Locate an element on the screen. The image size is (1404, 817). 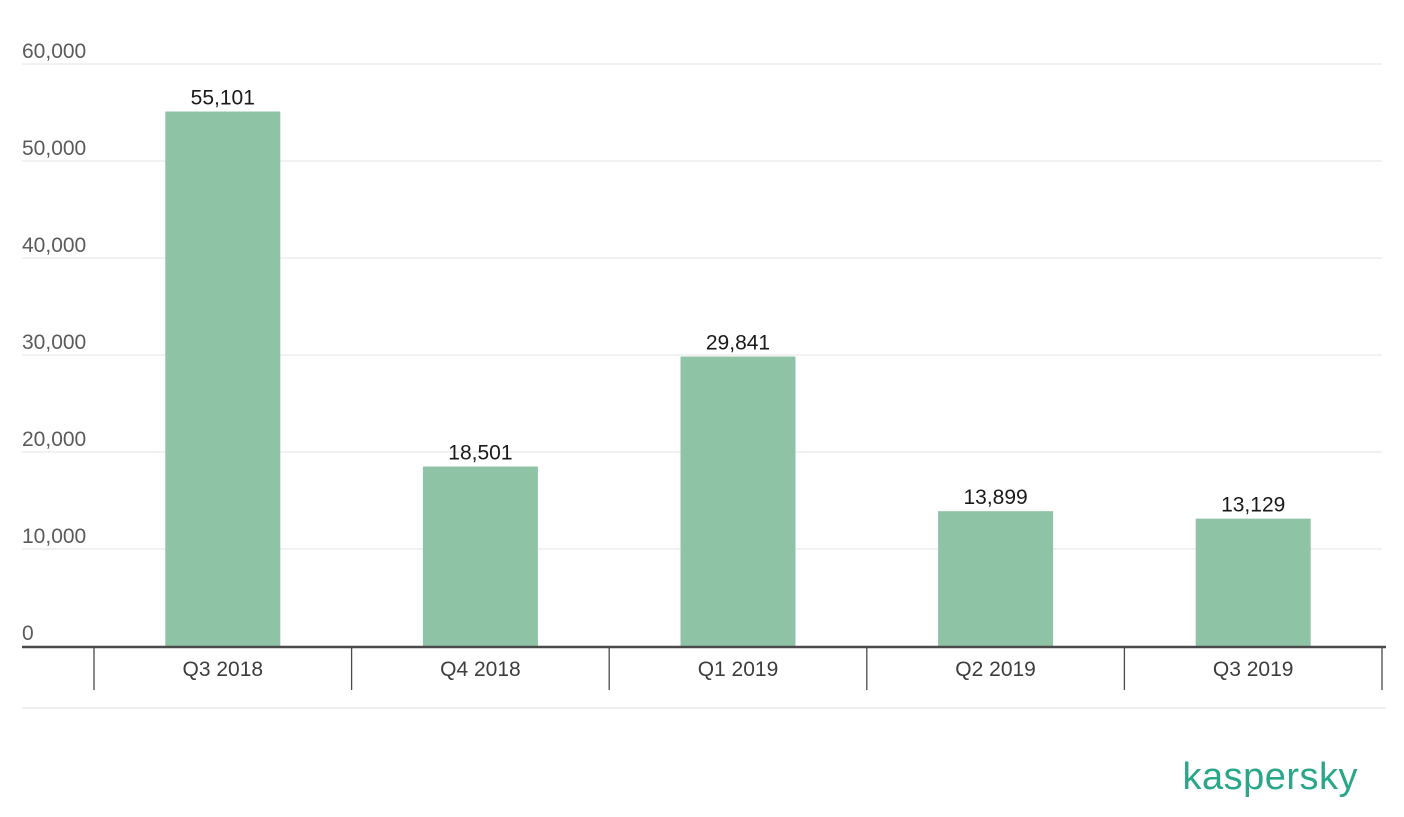
kaspersky-logo: kaspersky is located at coordinates (1270, 777).